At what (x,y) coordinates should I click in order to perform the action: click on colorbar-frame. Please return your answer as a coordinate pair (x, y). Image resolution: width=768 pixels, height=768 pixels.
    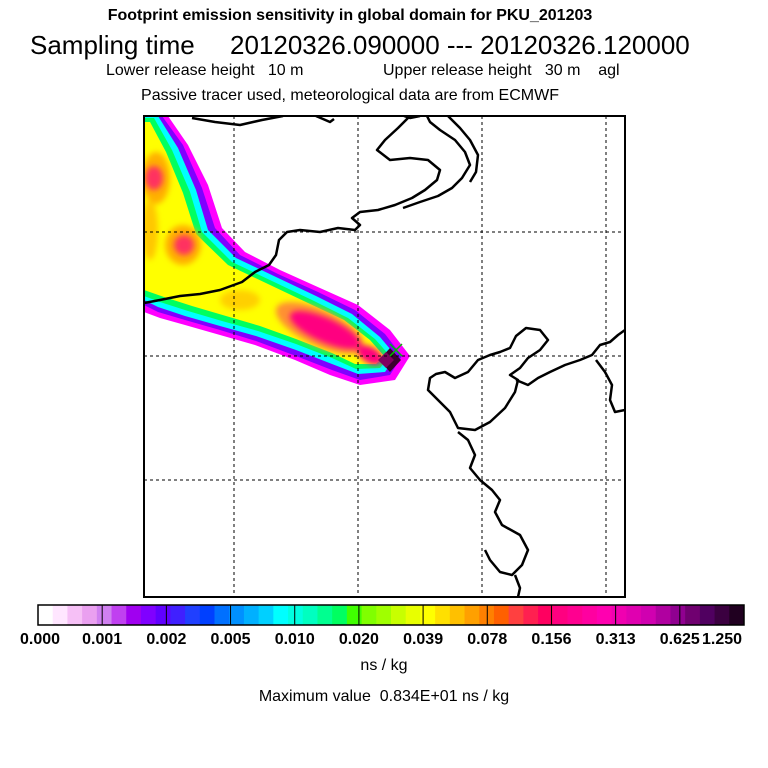
    Looking at the image, I should click on (391, 615).